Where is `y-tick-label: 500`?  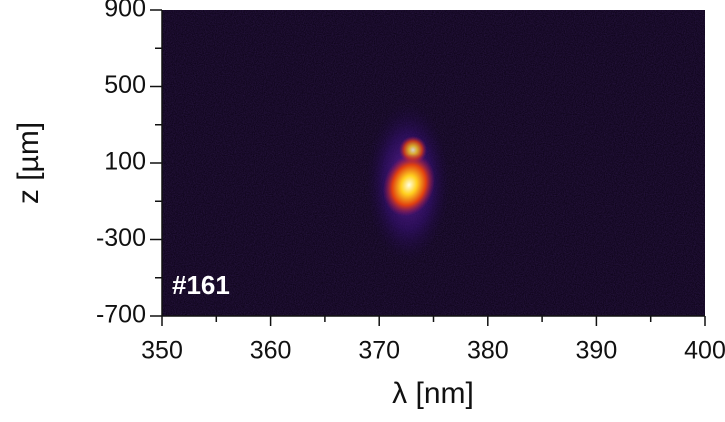
y-tick-label: 500 is located at coordinates (125, 85).